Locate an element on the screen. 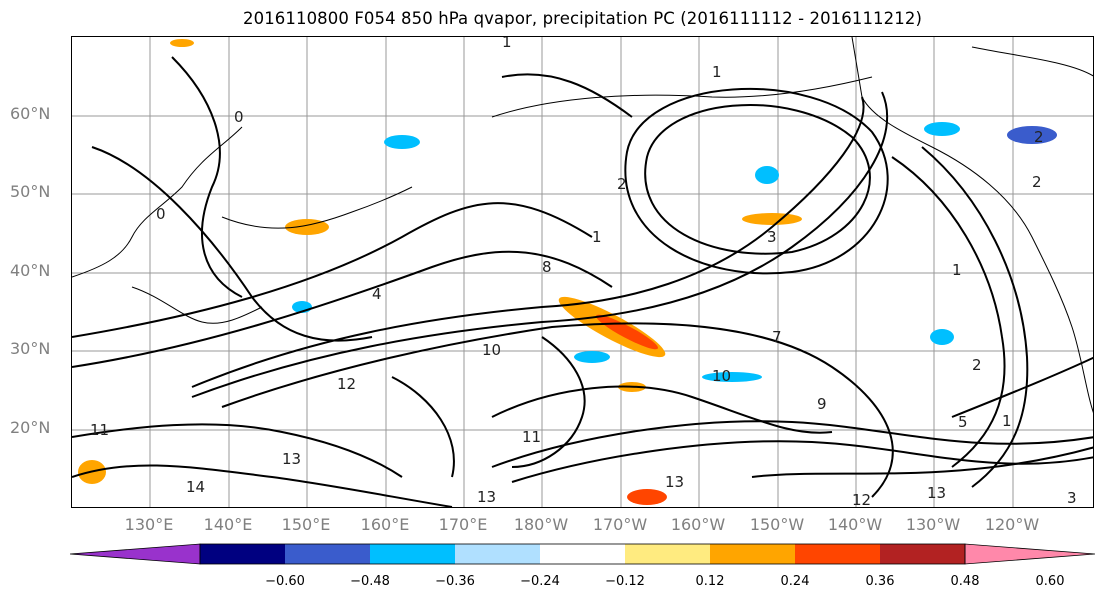 The height and width of the screenshot is (601, 1105). colorbar-tick-label: −0.48 is located at coordinates (370, 581).